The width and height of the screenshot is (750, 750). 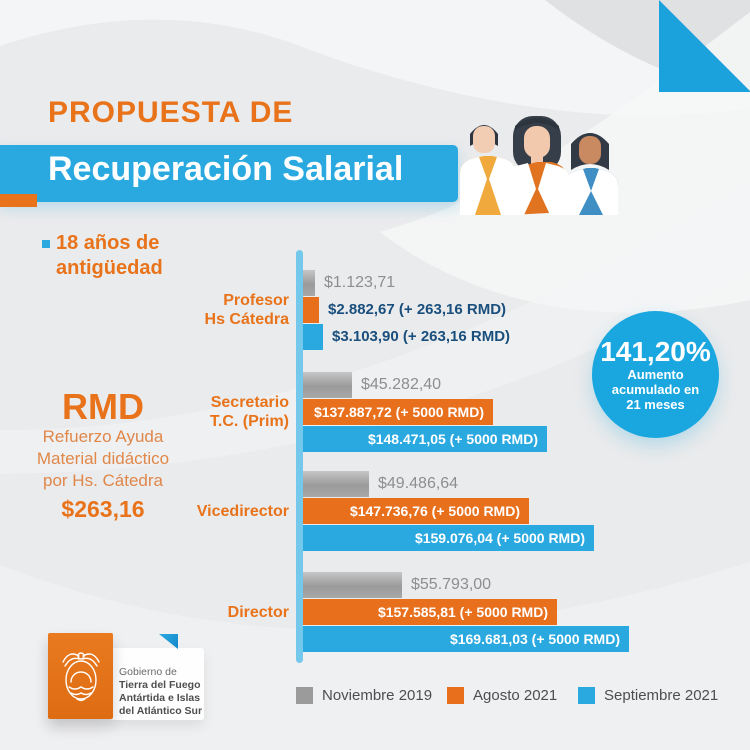 What do you see at coordinates (462, 612) in the screenshot?
I see `bar-value-label: $157.585,81 (+ 5000 RMD)` at bounding box center [462, 612].